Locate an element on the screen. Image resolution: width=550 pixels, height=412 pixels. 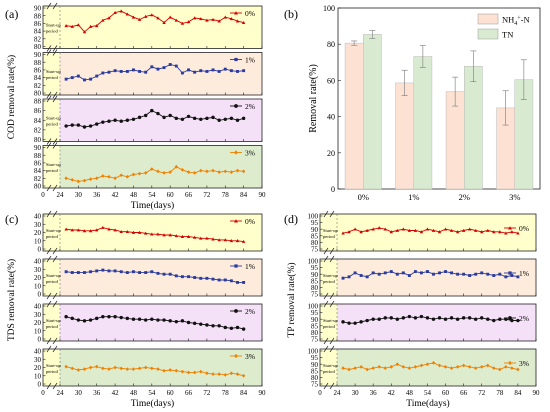
startup-background is located at coordinates (51, 322).